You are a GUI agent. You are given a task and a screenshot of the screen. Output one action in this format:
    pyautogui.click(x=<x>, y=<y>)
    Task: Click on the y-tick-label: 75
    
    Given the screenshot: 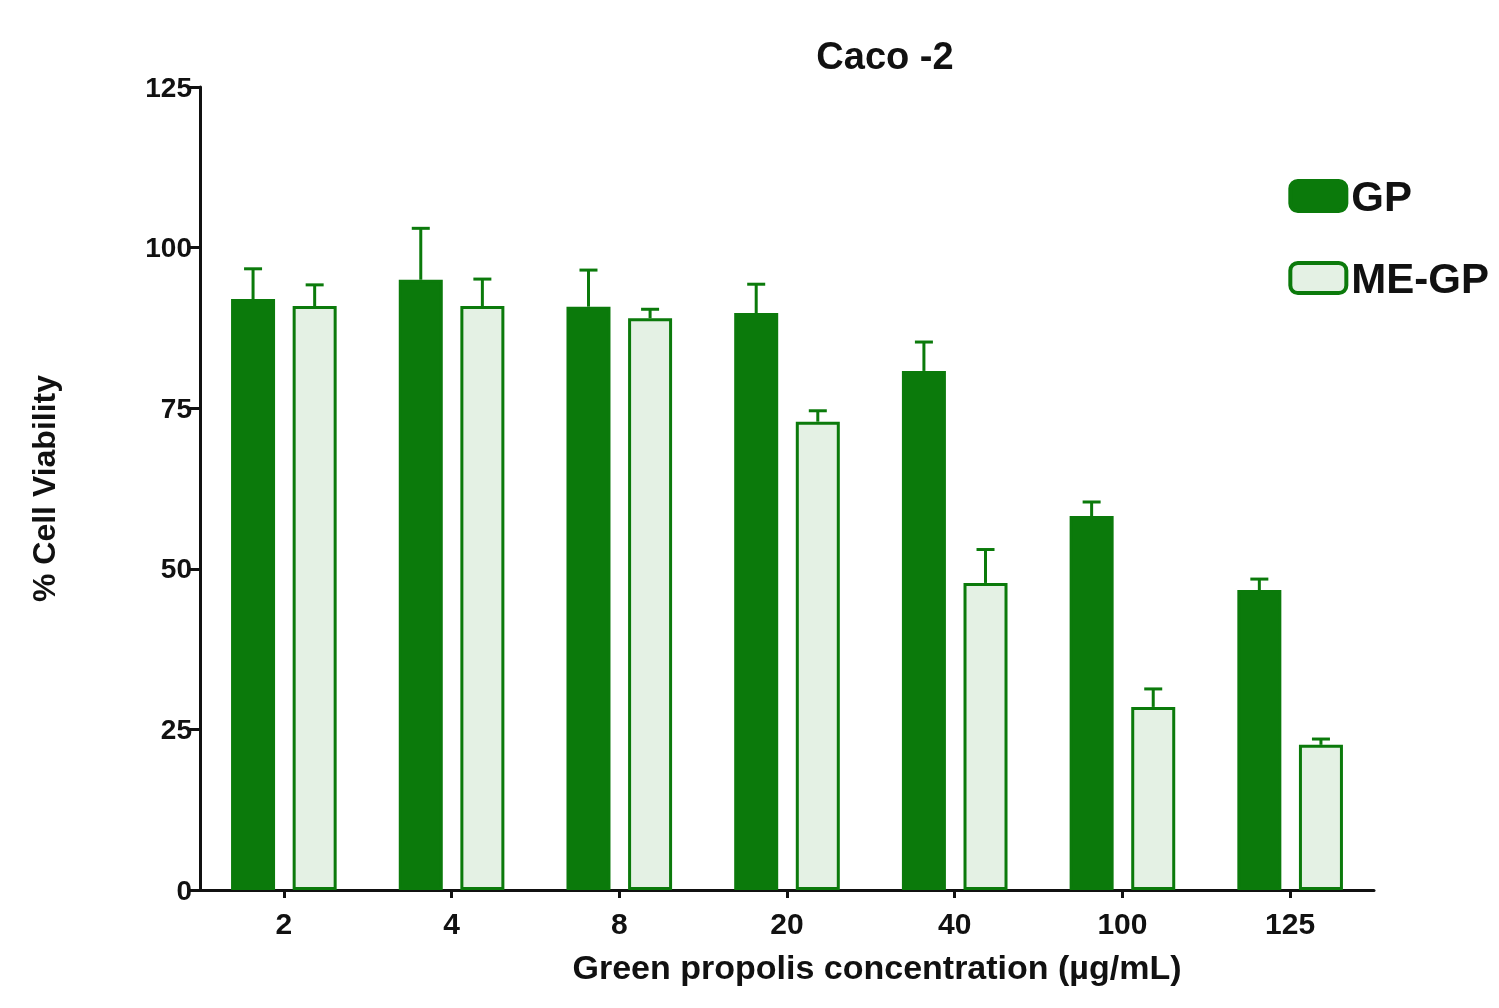 What is the action you would take?
    pyautogui.click(x=176, y=408)
    